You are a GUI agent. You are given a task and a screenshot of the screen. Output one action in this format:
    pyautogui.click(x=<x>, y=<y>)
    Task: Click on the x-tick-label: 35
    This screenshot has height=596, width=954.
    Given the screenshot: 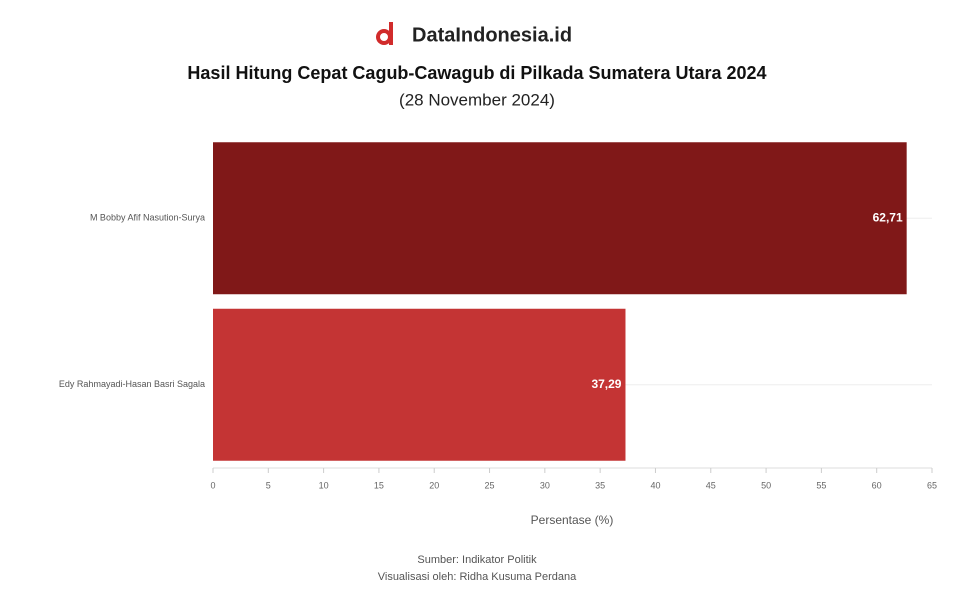 What is the action you would take?
    pyautogui.click(x=600, y=485)
    